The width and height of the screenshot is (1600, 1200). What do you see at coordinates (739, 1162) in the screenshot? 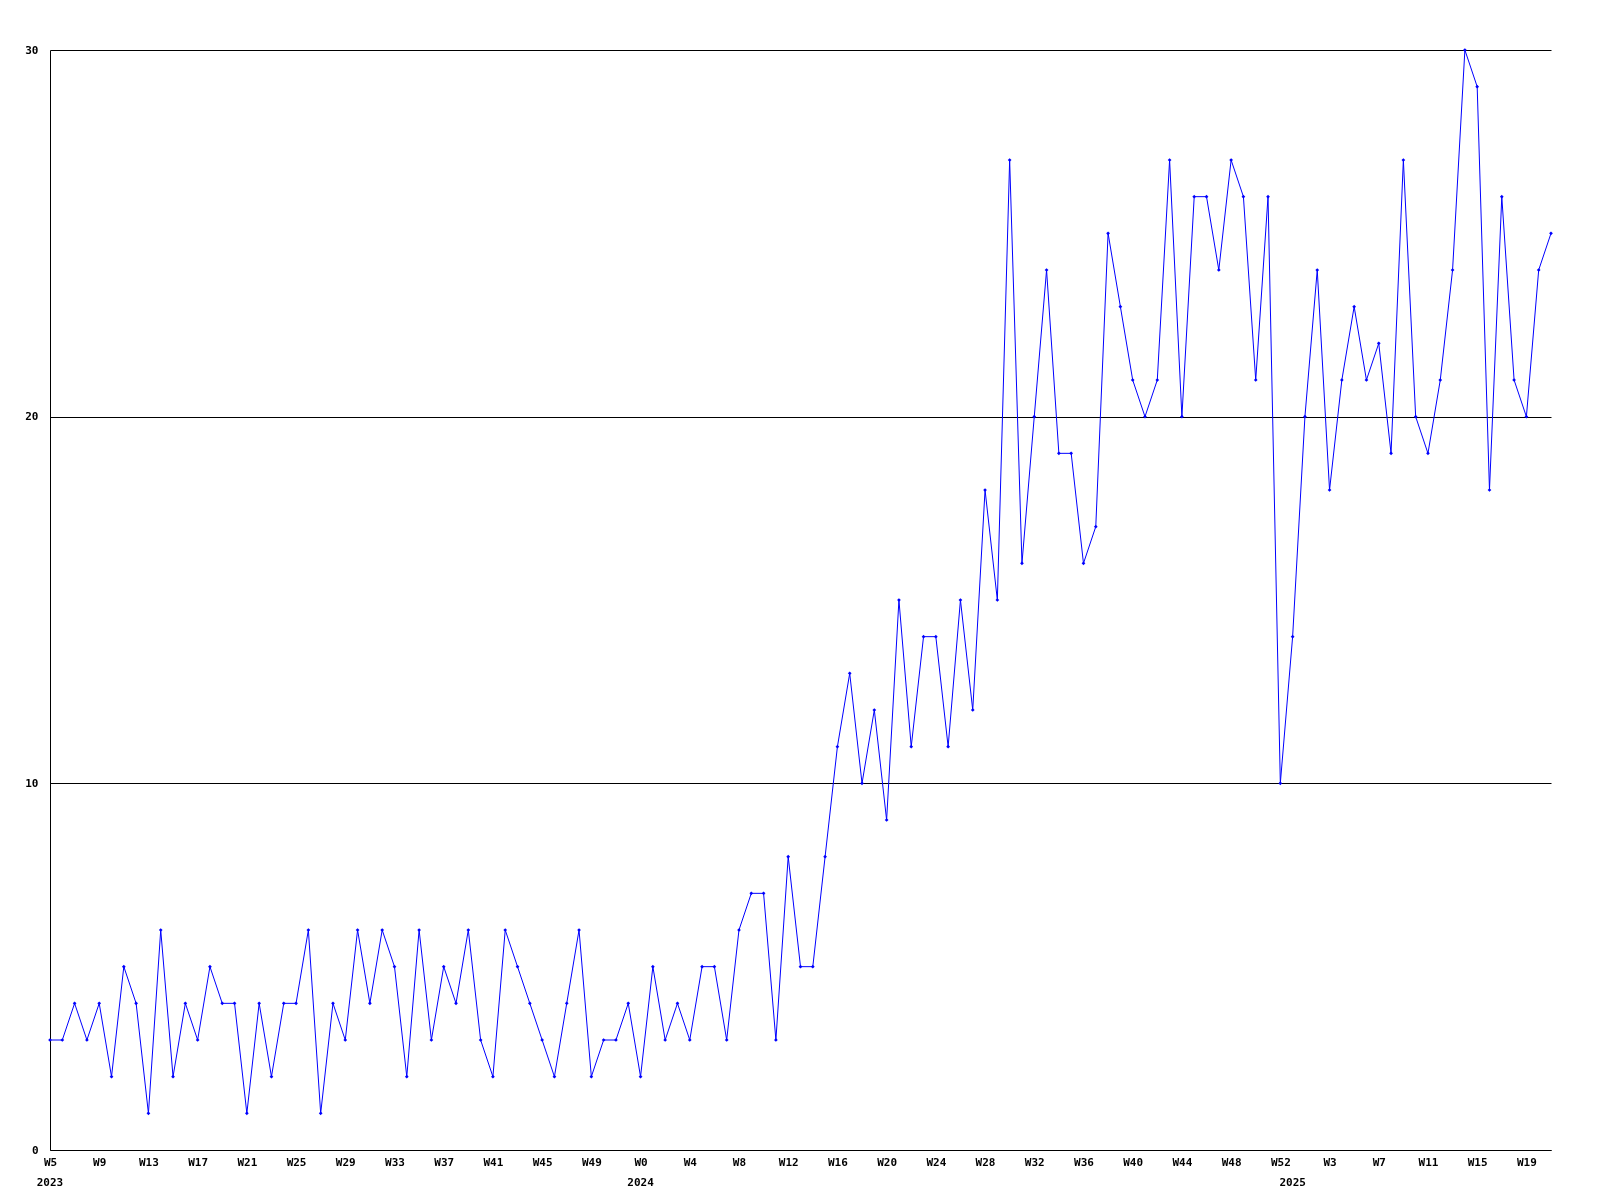
I see `x-tick-label: W8` at bounding box center [739, 1162].